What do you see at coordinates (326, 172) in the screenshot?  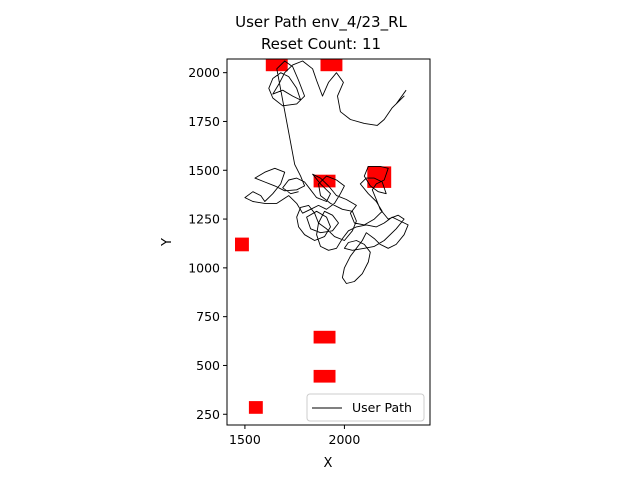 I see `user-path-line` at bounding box center [326, 172].